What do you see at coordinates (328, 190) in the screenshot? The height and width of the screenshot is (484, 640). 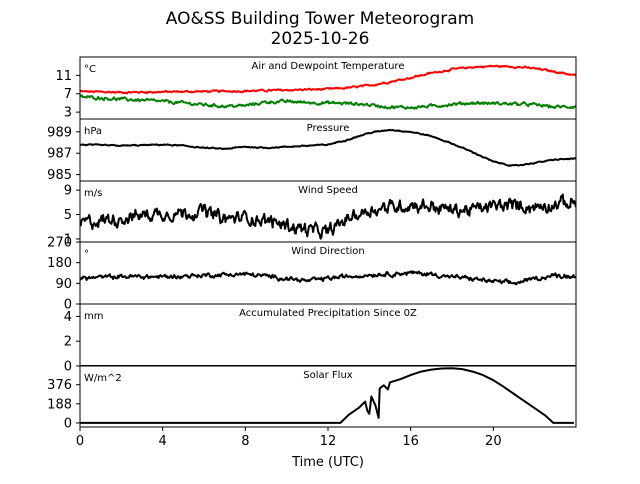 I see `panel-title-wind_speed: Wind Speed` at bounding box center [328, 190].